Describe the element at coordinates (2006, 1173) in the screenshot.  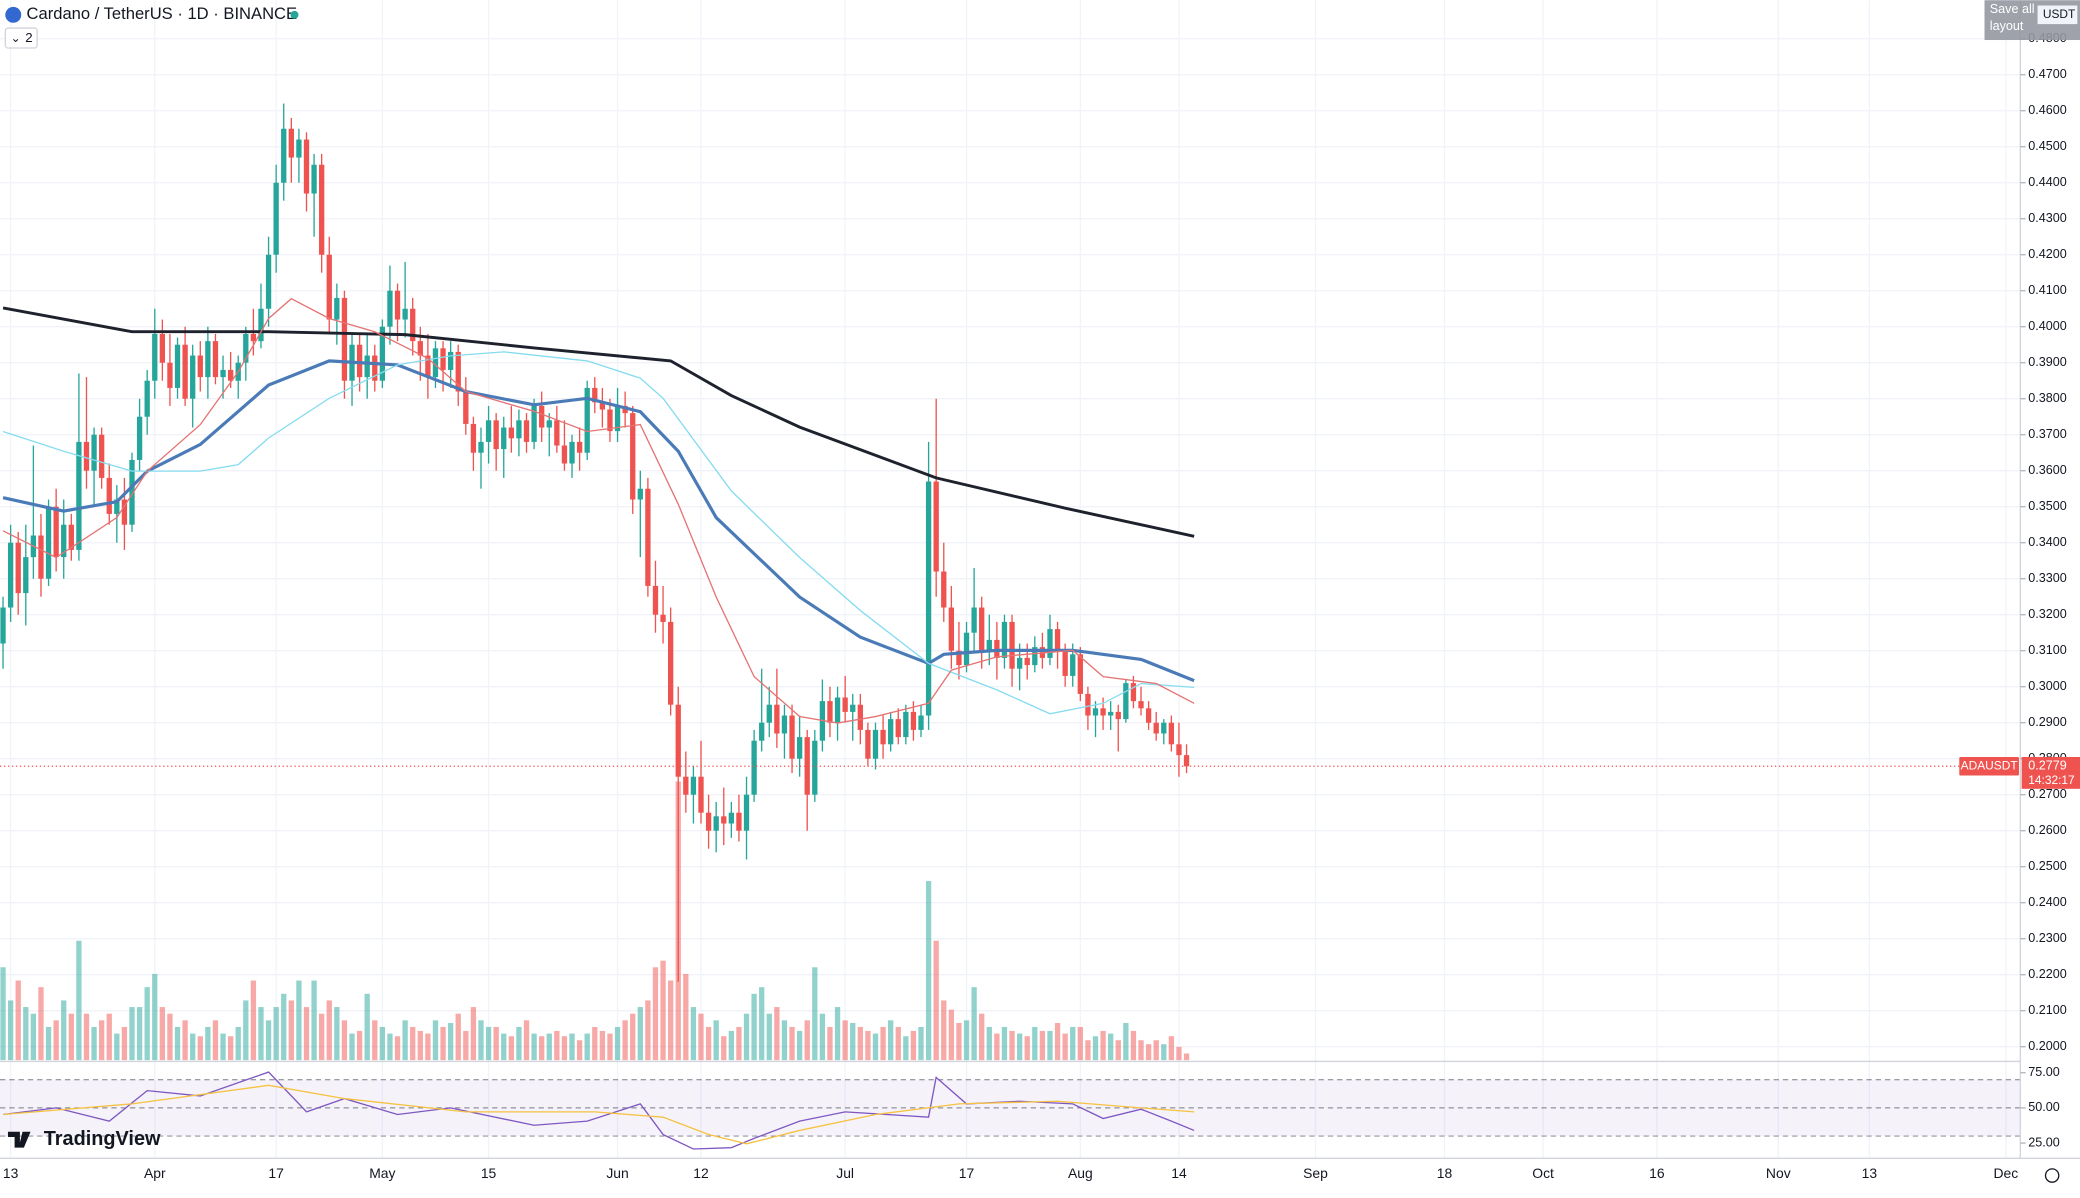
I see `x-tick-label: Dec` at that location.